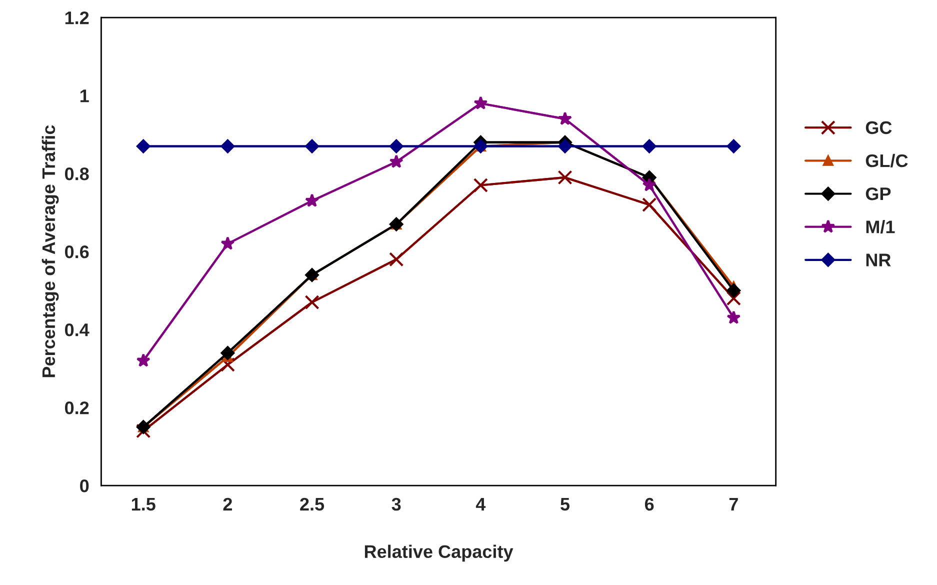  What do you see at coordinates (733, 504) in the screenshot?
I see `x-tick-label: 7` at bounding box center [733, 504].